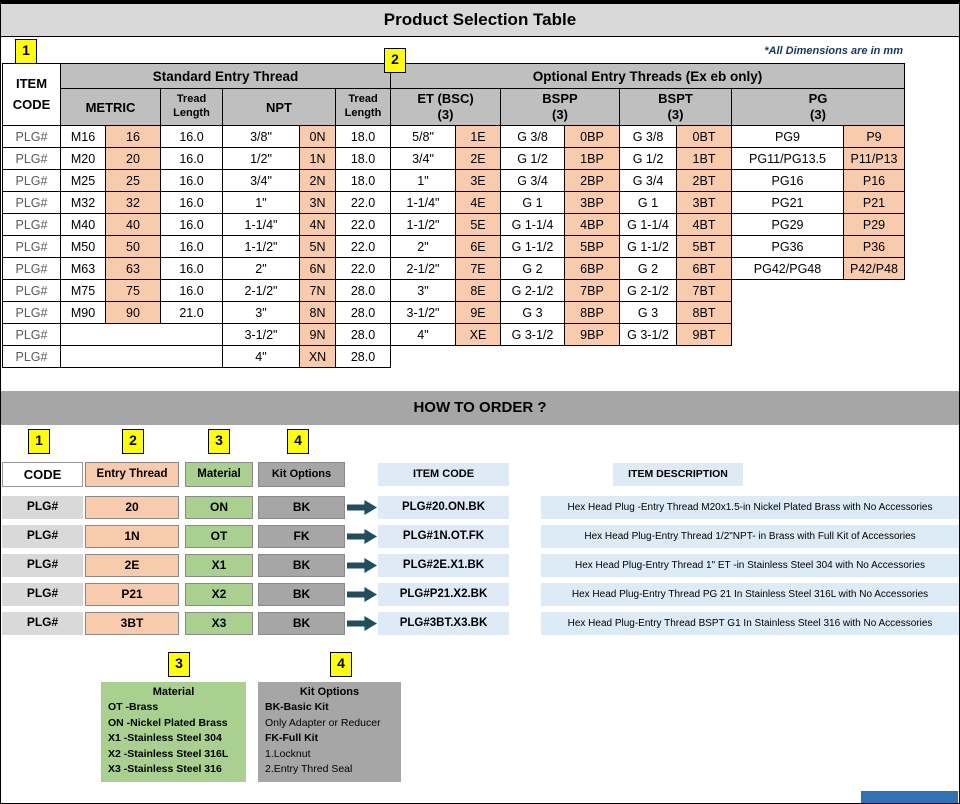 The height and width of the screenshot is (804, 960). What do you see at coordinates (133, 707) in the screenshot?
I see `material-legend-line: OT -Brass` at bounding box center [133, 707].